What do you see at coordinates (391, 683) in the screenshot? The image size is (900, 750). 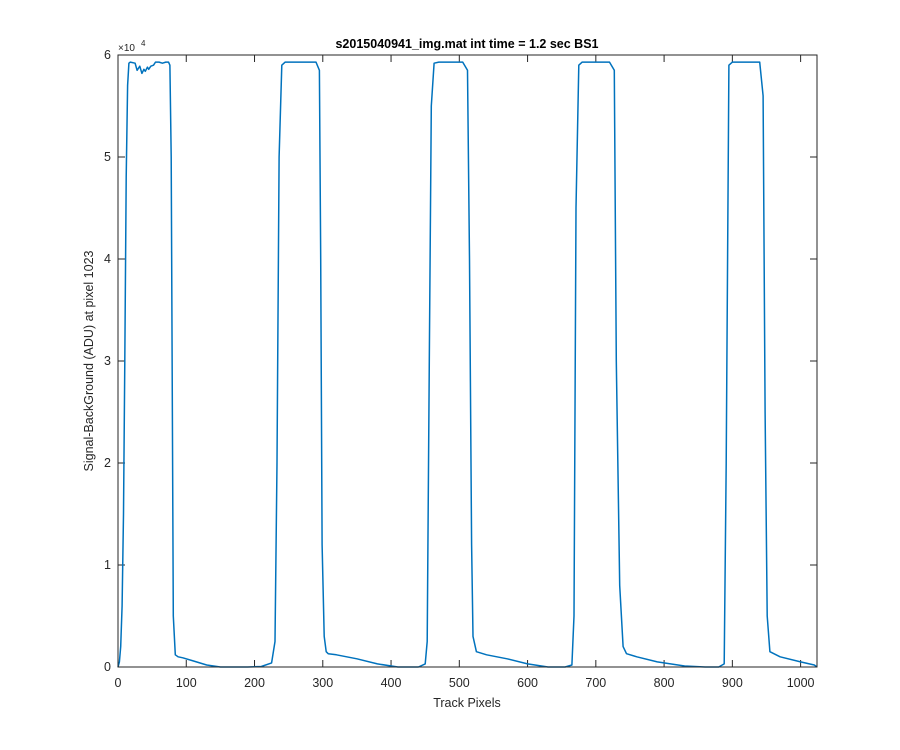 I see `x-tick-label: 400` at bounding box center [391, 683].